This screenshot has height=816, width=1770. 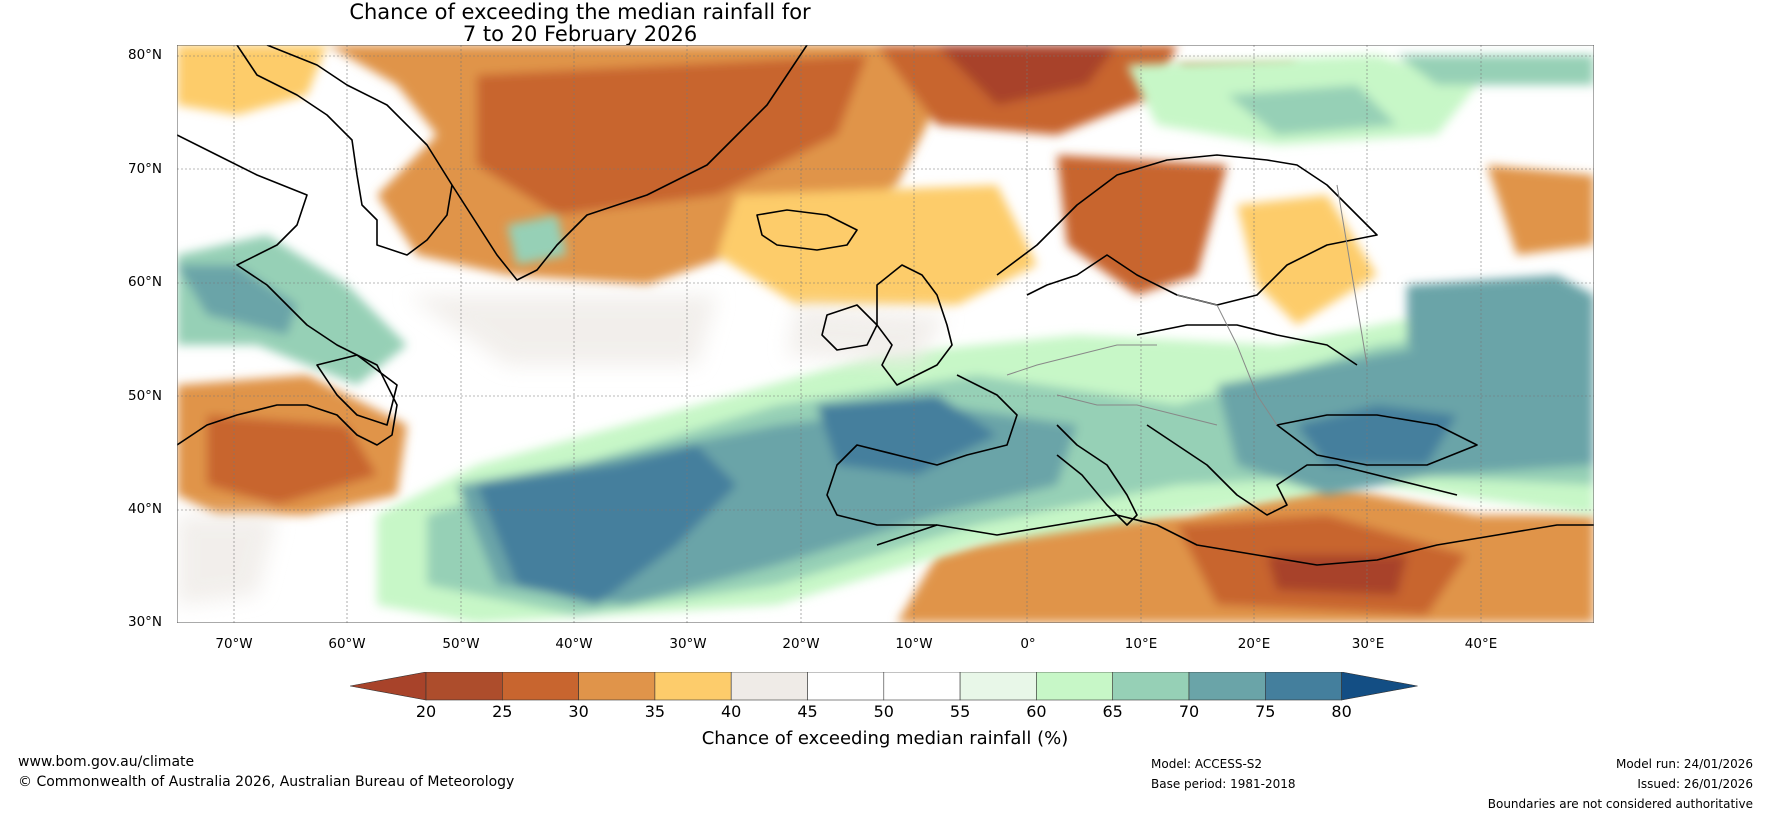 I want to click on colorbar-tick-label: 45, so click(x=807, y=711).